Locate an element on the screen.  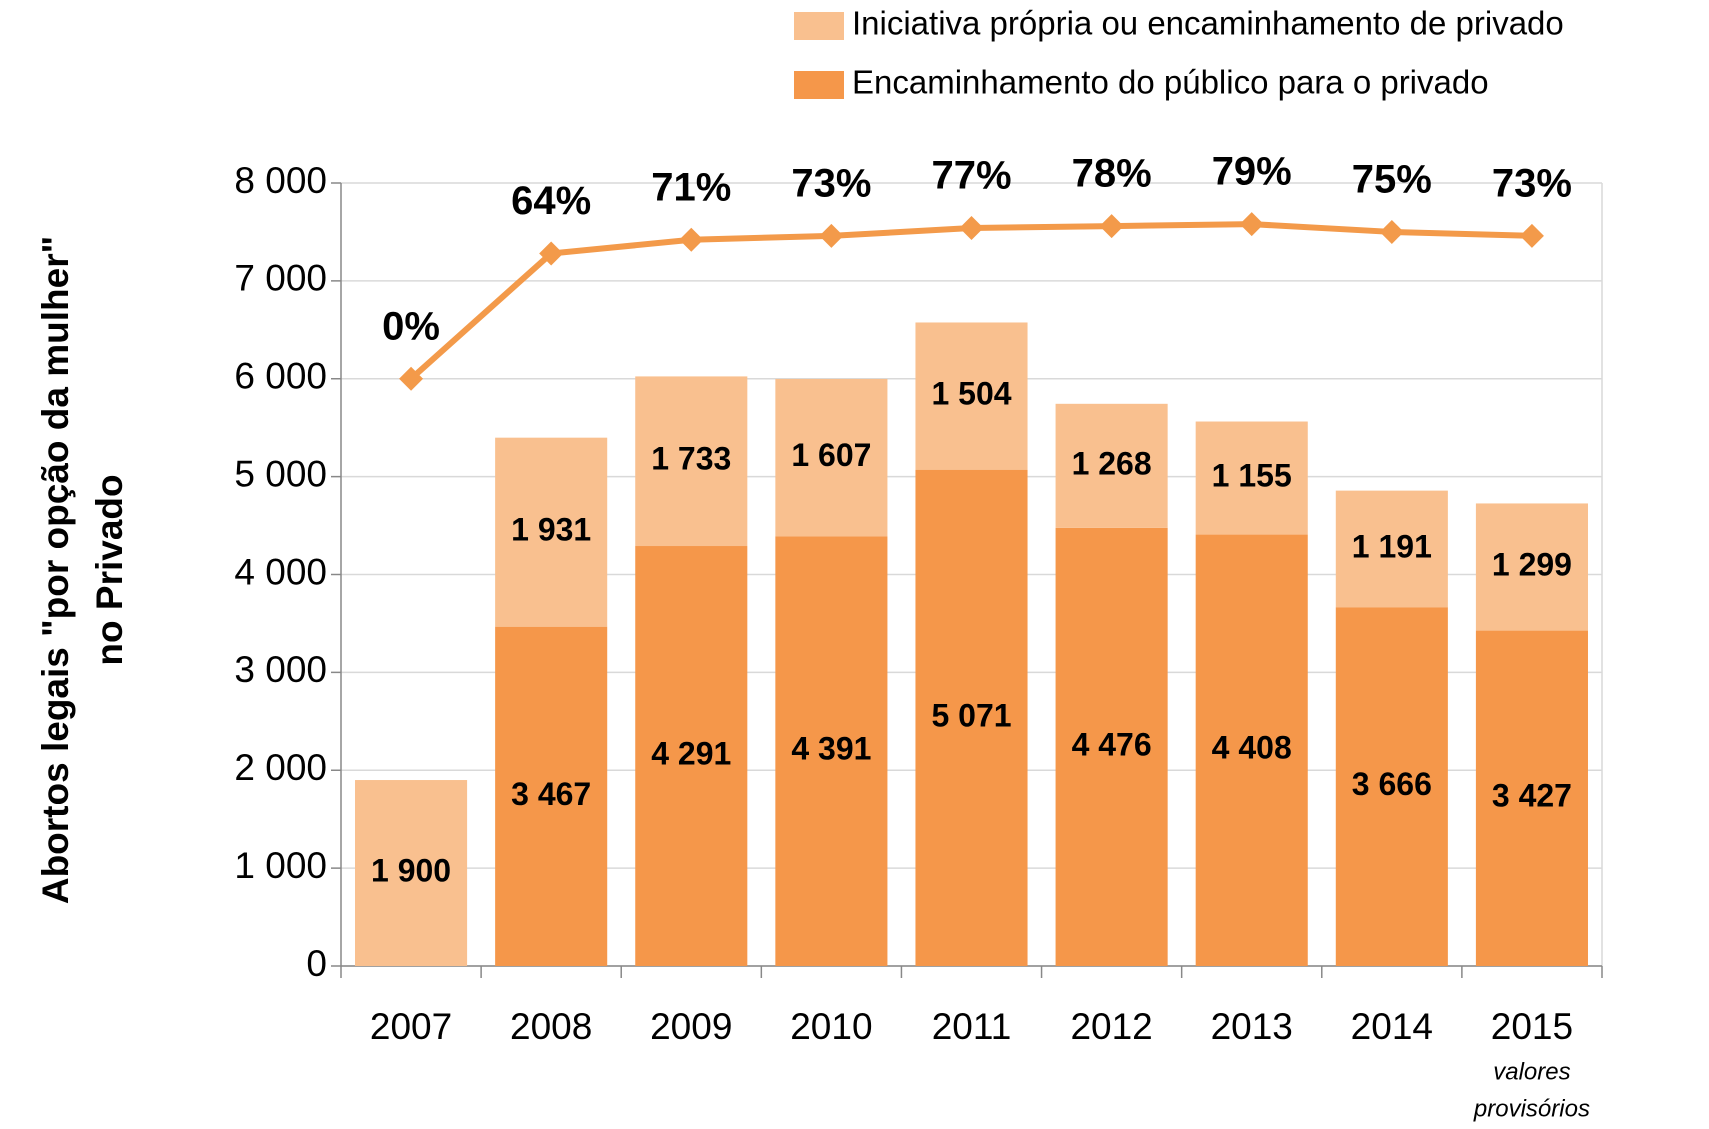
bar-value-label: 1 299 is located at coordinates (1532, 564).